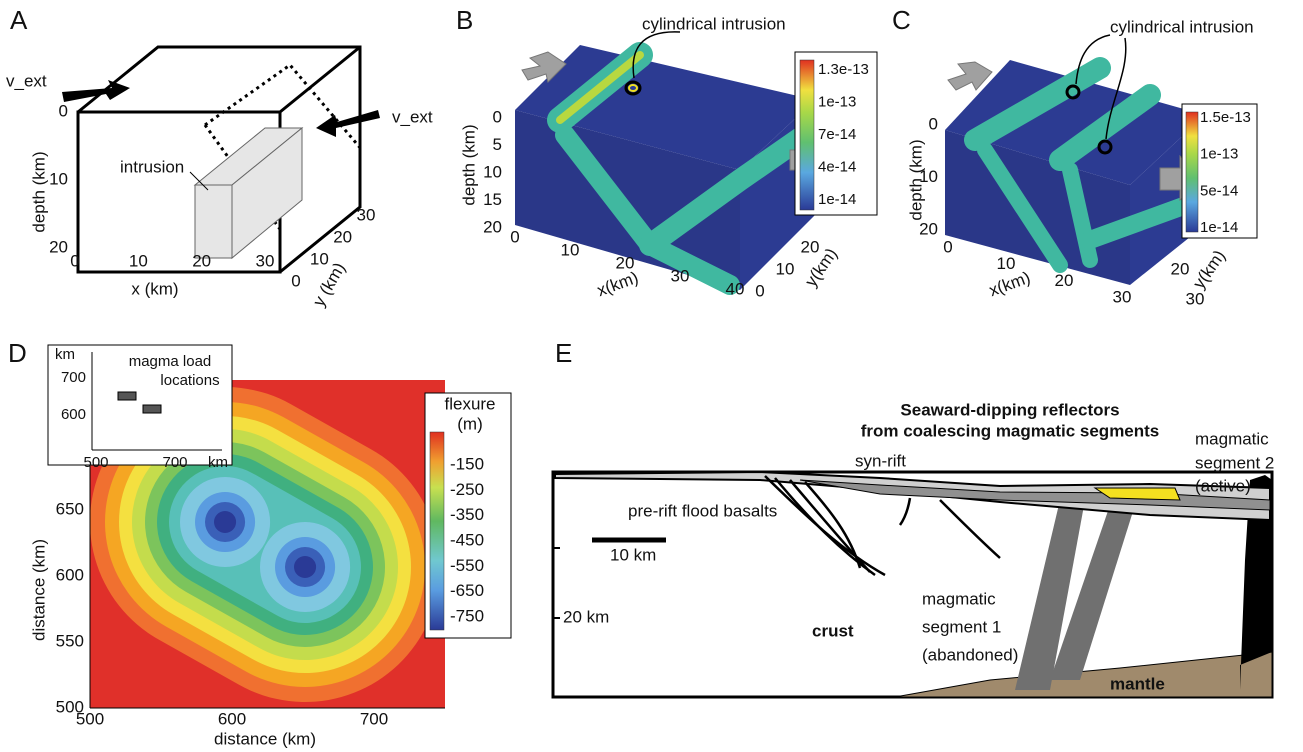 The image size is (1303, 752). I want to click on panel-letter: A, so click(19, 20).